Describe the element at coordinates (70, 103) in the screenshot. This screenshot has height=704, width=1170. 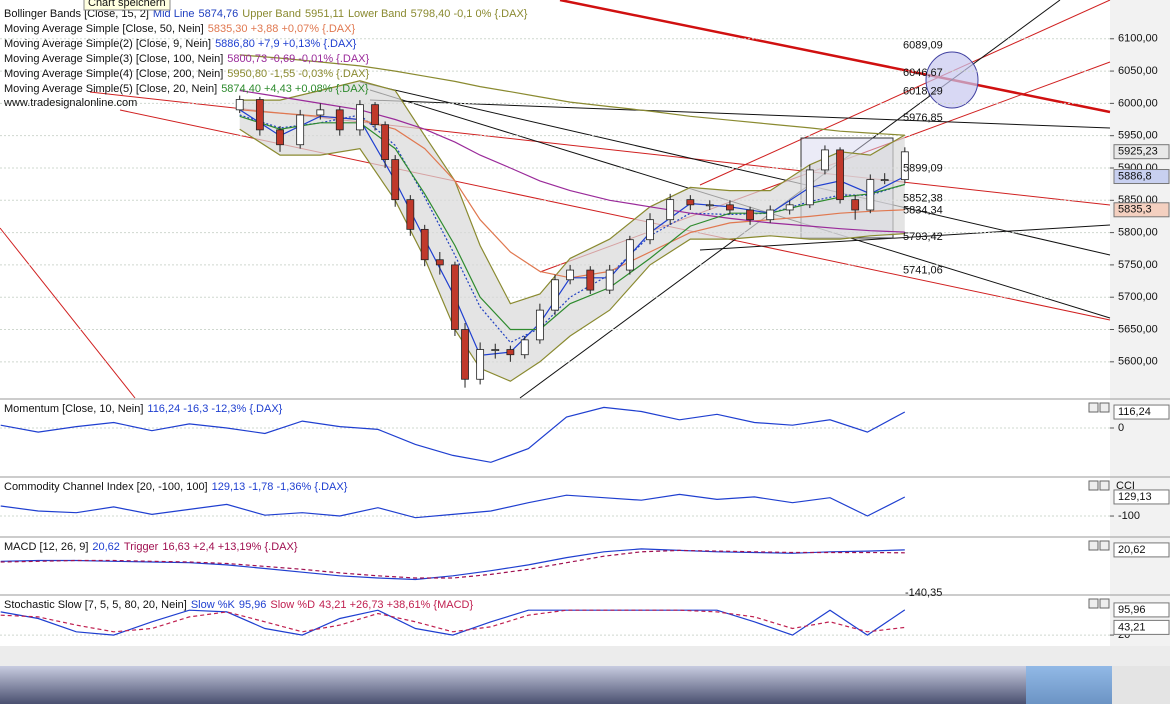
I see `website: www.tradesignalonline.com` at that location.